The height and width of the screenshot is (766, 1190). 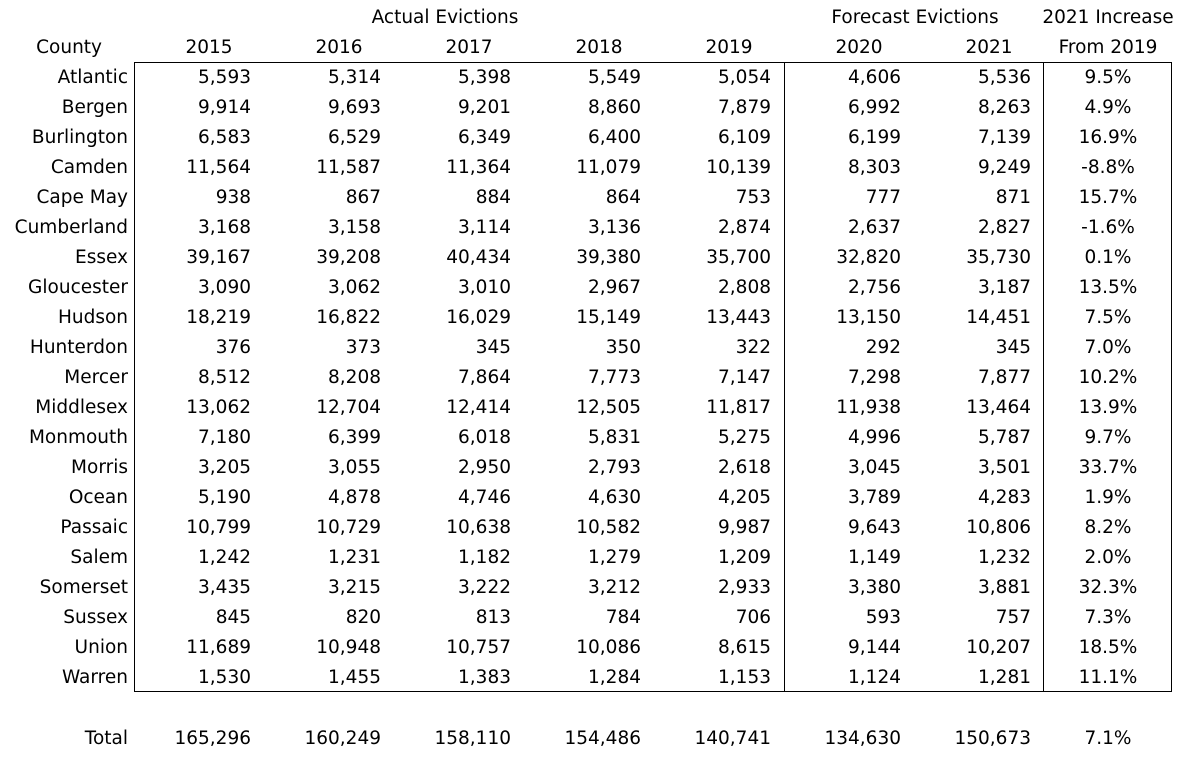 What do you see at coordinates (874, 437) in the screenshot?
I see `value-cell: 4,996` at bounding box center [874, 437].